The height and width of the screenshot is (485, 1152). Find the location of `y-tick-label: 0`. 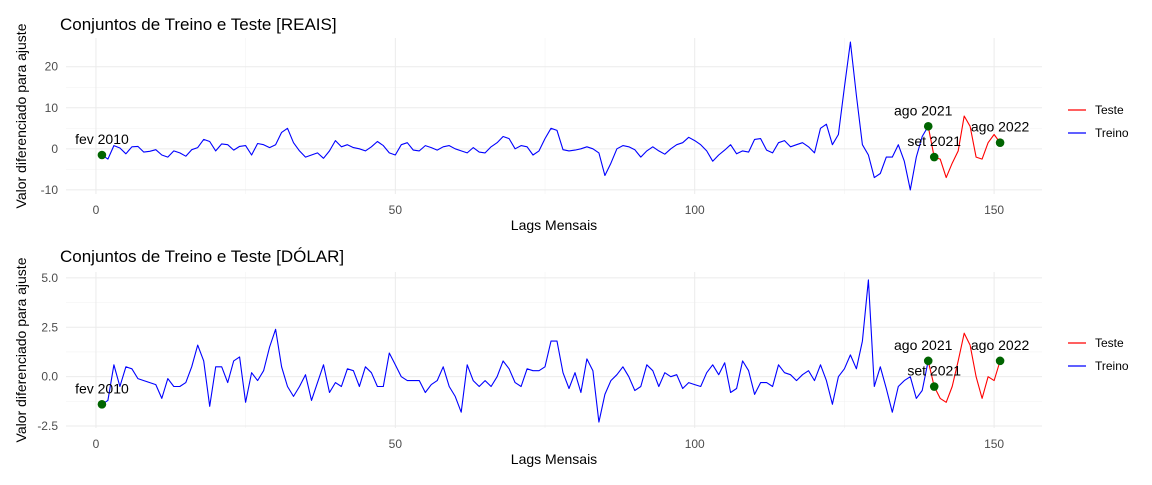

y-tick-label: 0 is located at coordinates (54, 149).